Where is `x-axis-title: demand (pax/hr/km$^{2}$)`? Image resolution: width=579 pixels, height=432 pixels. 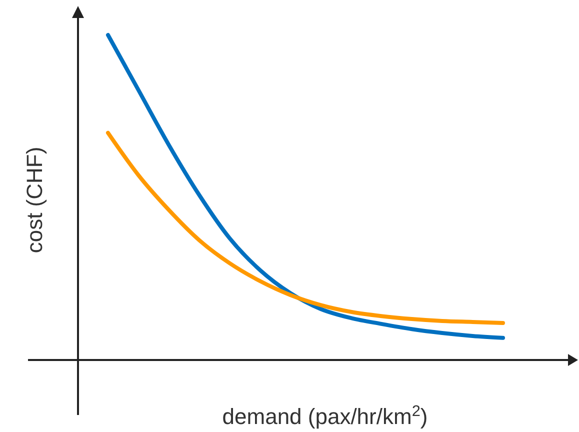 x-axis-title: demand (pax/hr/km$^{2}$) is located at coordinates (325, 415).